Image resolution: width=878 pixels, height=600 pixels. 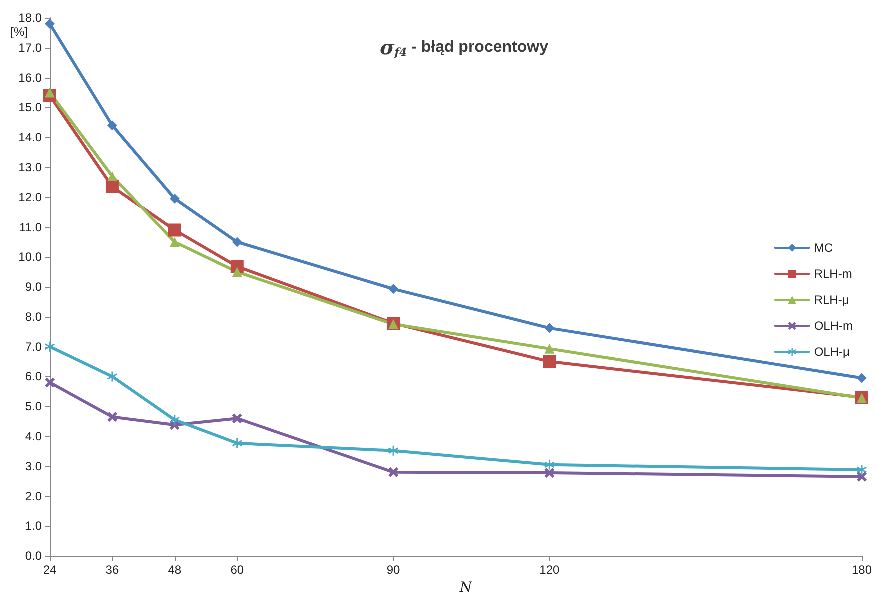 I want to click on x-axis-title: N, so click(x=465, y=588).